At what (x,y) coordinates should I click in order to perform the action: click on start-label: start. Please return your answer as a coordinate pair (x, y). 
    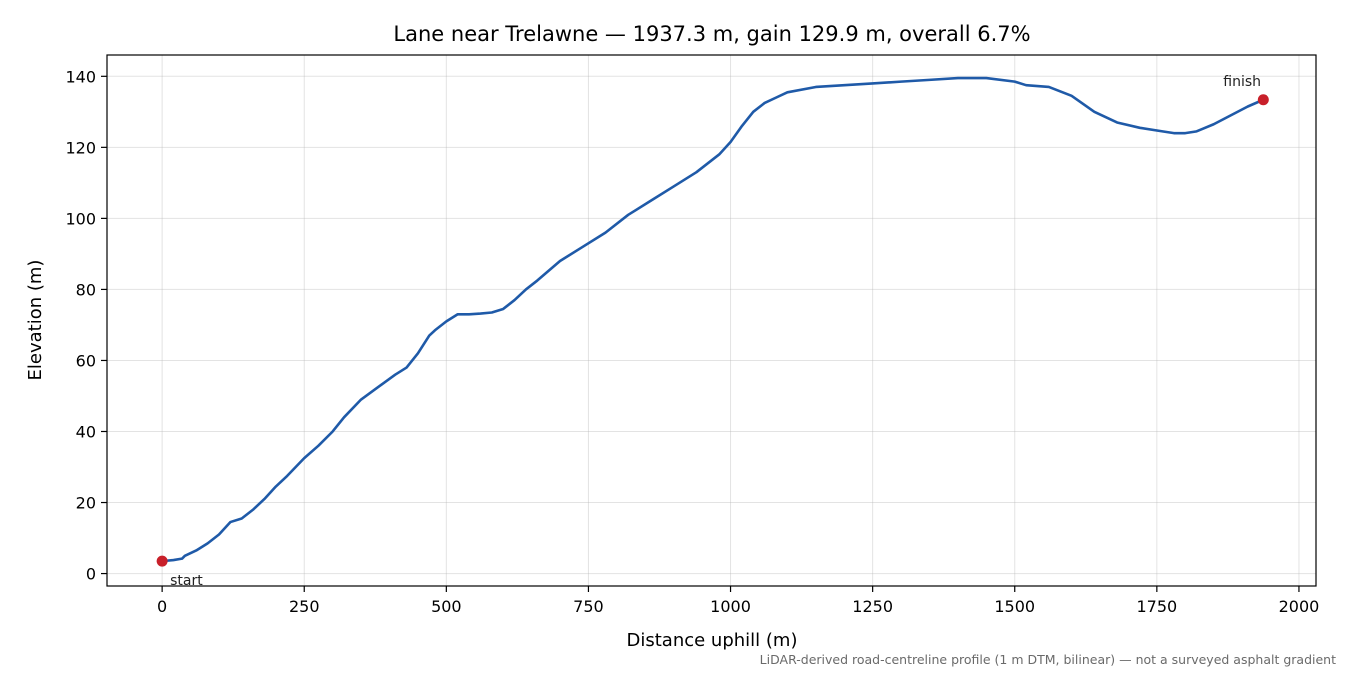
    Looking at the image, I should click on (186, 581).